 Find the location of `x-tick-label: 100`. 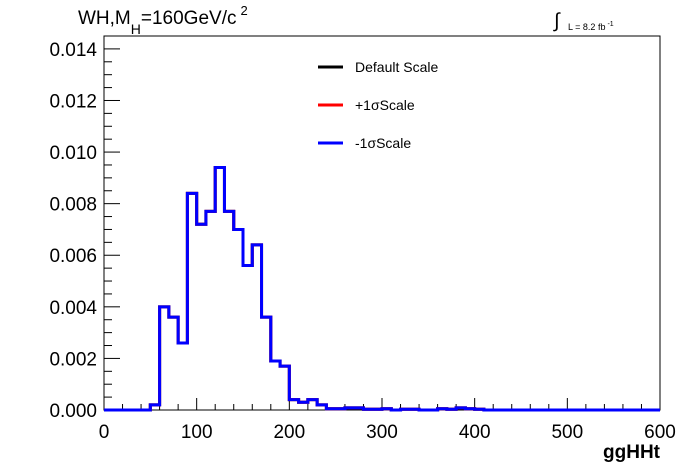

x-tick-label: 100 is located at coordinates (197, 432).